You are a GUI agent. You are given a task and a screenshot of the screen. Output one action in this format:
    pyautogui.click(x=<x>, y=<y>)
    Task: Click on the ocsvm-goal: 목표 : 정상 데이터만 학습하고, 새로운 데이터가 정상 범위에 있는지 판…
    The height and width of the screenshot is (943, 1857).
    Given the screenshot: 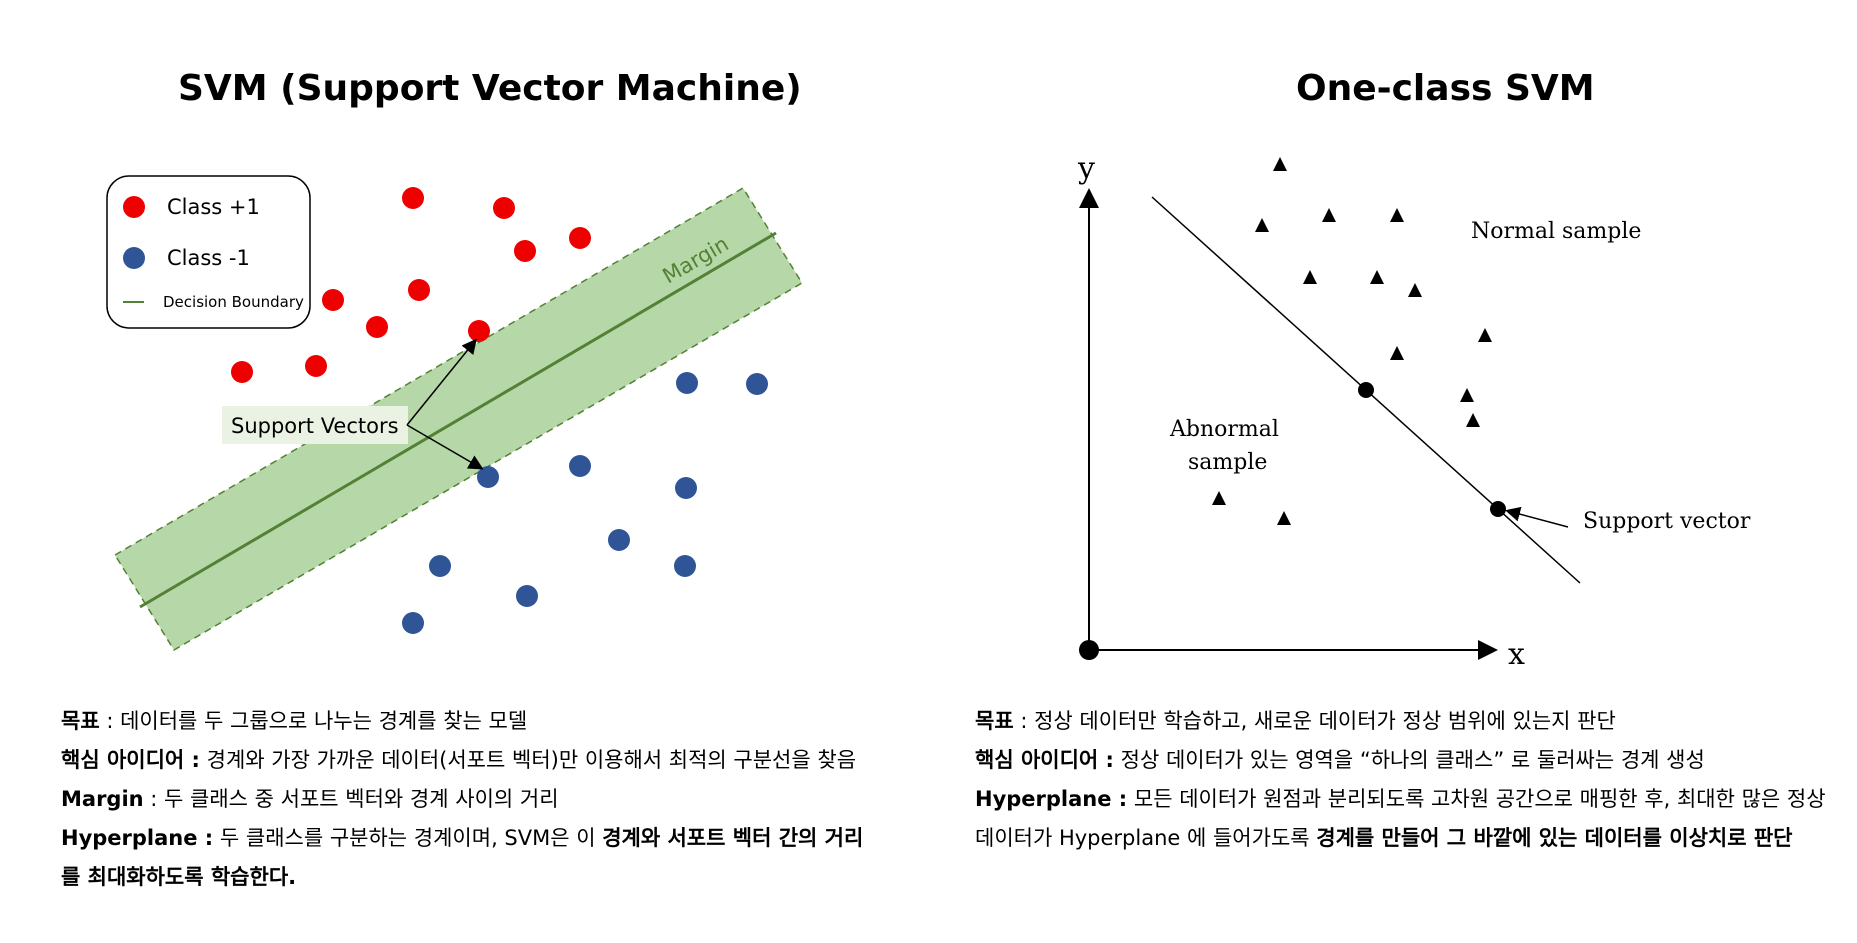 What is the action you would take?
    pyautogui.click(x=1408, y=721)
    